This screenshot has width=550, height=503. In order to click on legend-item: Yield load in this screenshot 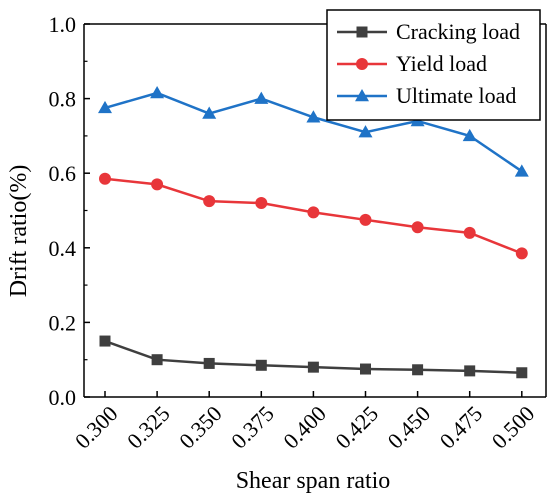, I will do `click(412, 63)`.